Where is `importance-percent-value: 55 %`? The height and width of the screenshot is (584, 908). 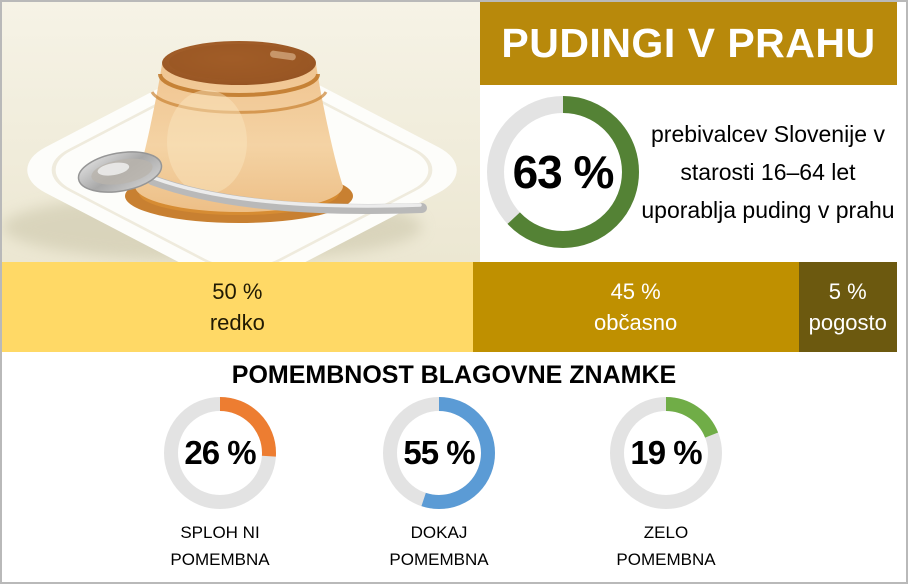
importance-percent-value: 55 % is located at coordinates (439, 452).